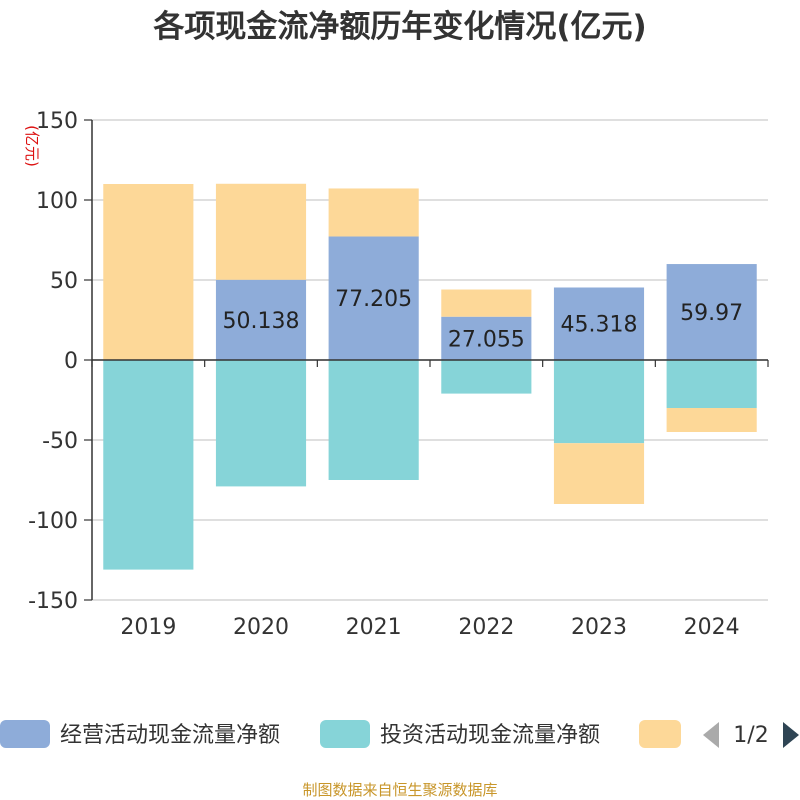 This screenshot has height=800, width=800. What do you see at coordinates (25, 734) in the screenshot?
I see `legend-swatch-operating` at bounding box center [25, 734].